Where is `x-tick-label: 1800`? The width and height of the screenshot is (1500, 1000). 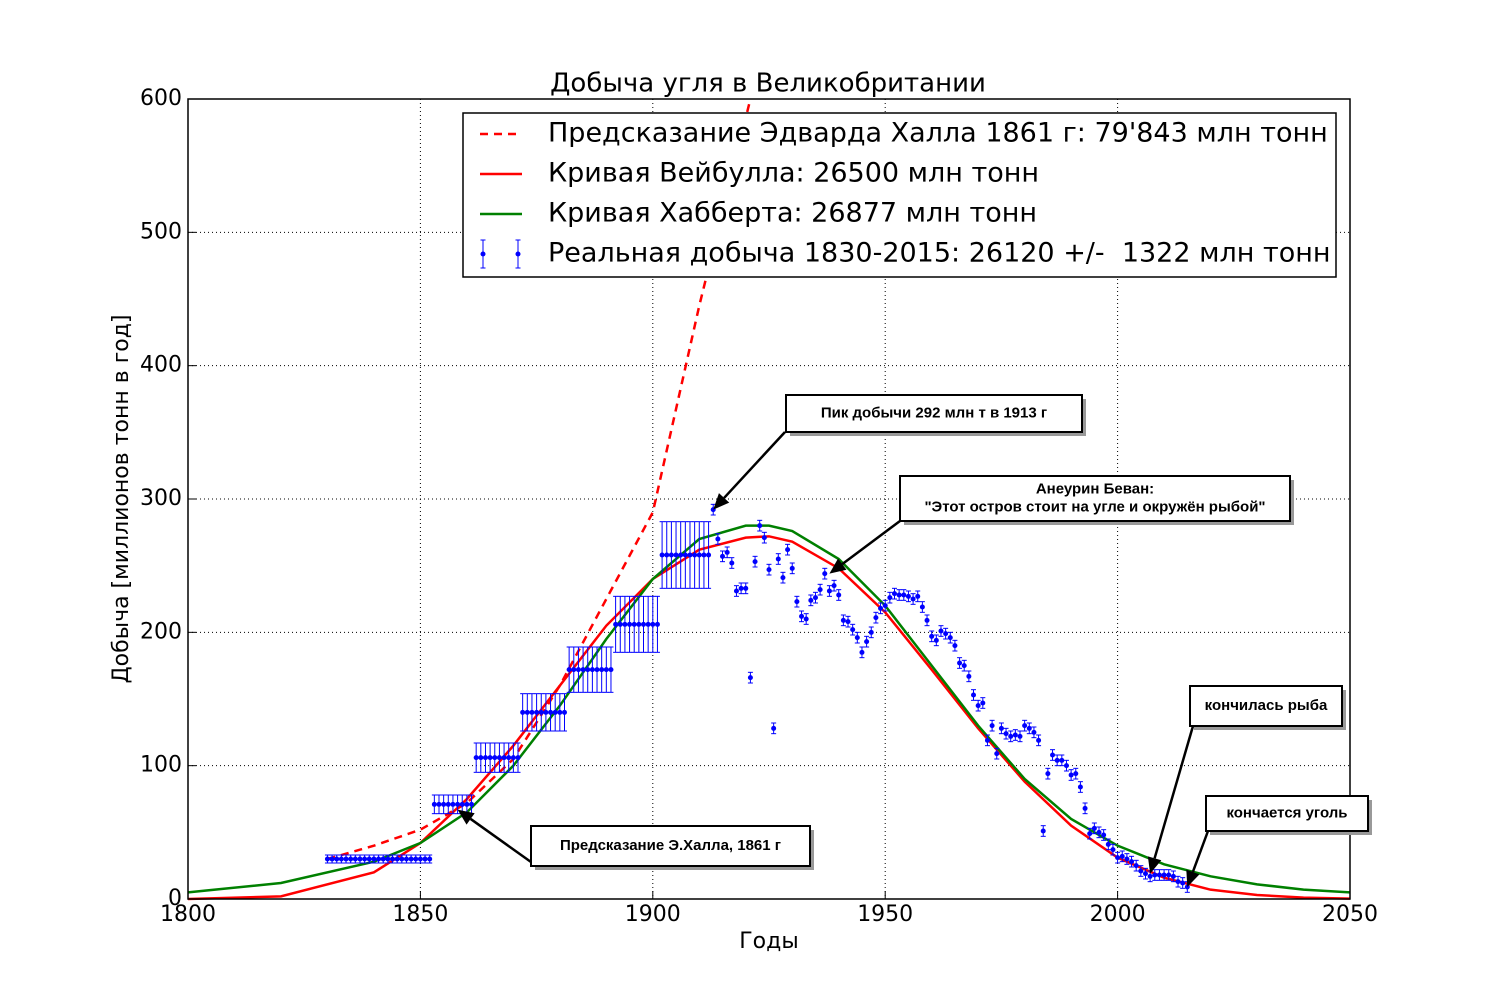
x-tick-label: 1800 is located at coordinates (188, 914).